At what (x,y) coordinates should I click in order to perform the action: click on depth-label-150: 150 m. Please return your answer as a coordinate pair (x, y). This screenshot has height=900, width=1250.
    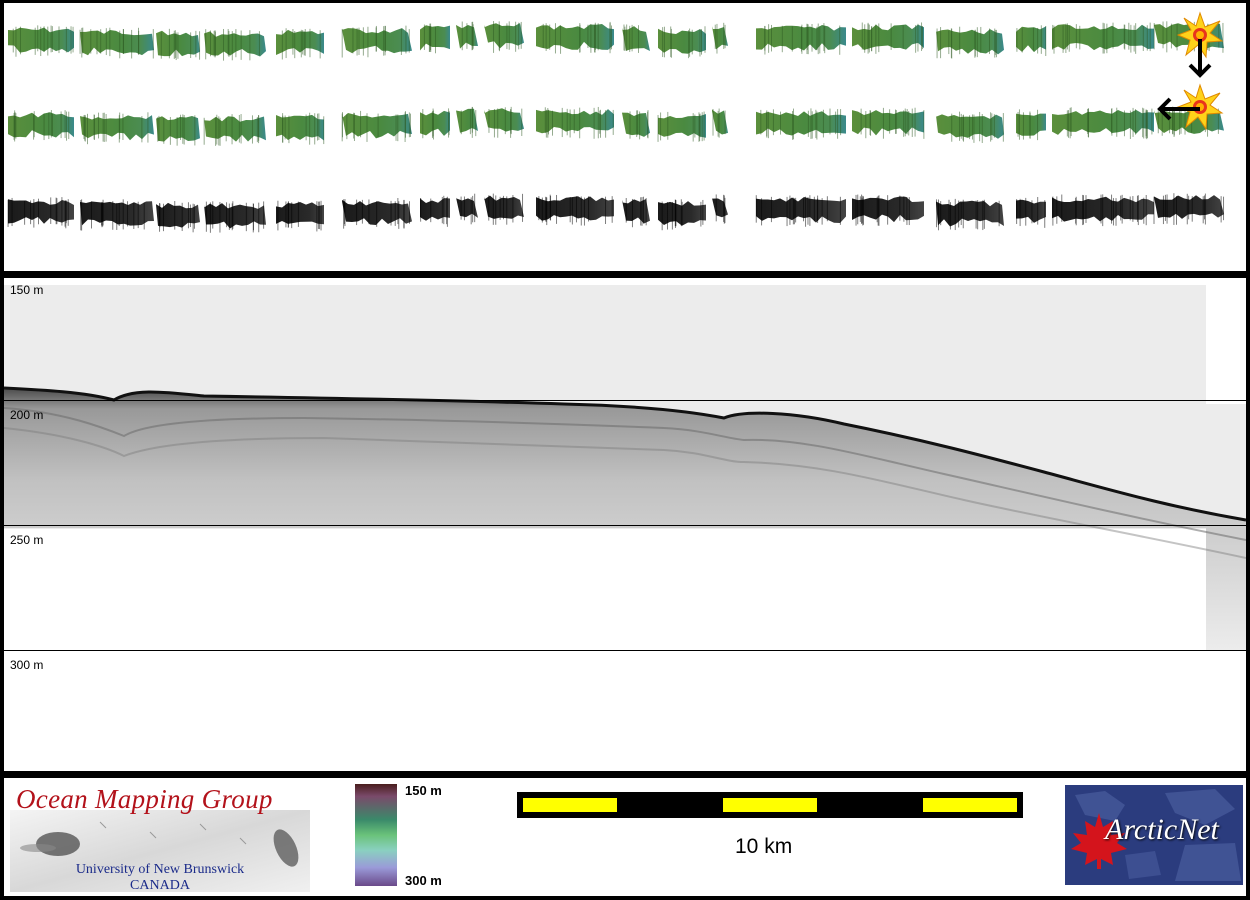
    Looking at the image, I should click on (27, 290).